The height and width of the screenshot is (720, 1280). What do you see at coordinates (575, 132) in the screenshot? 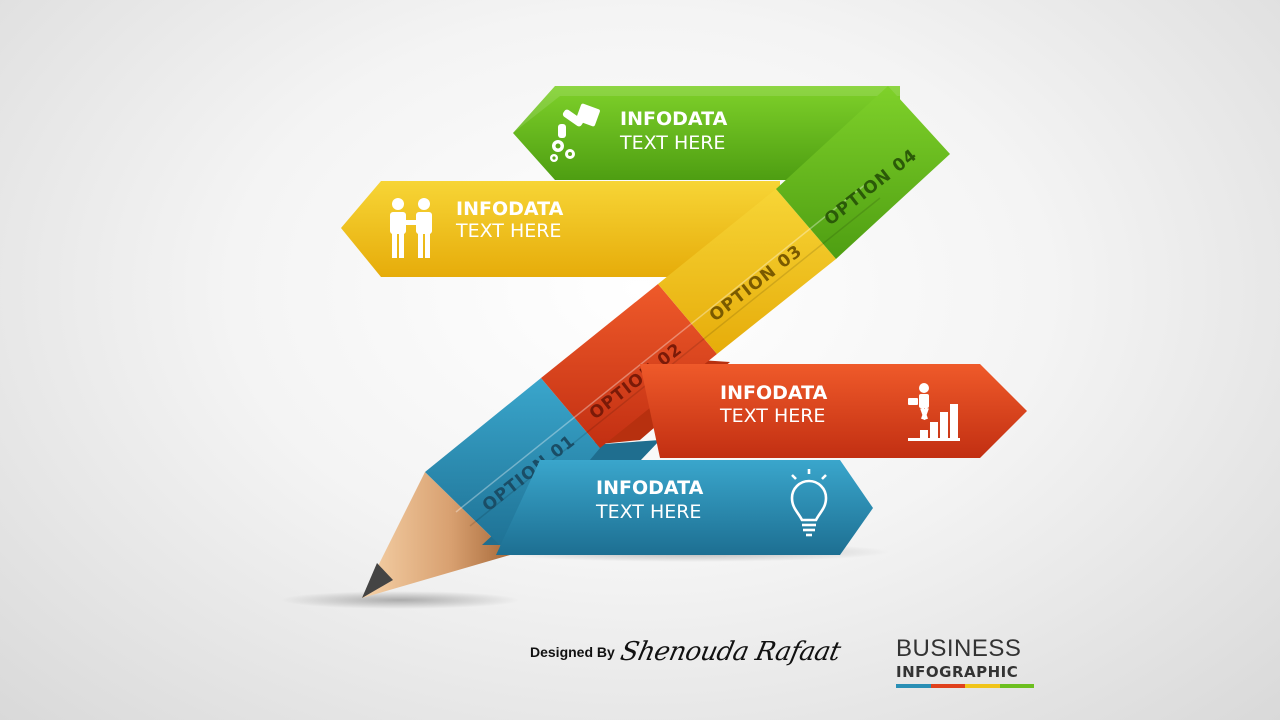
I see `robot-arm-gears-icon` at bounding box center [575, 132].